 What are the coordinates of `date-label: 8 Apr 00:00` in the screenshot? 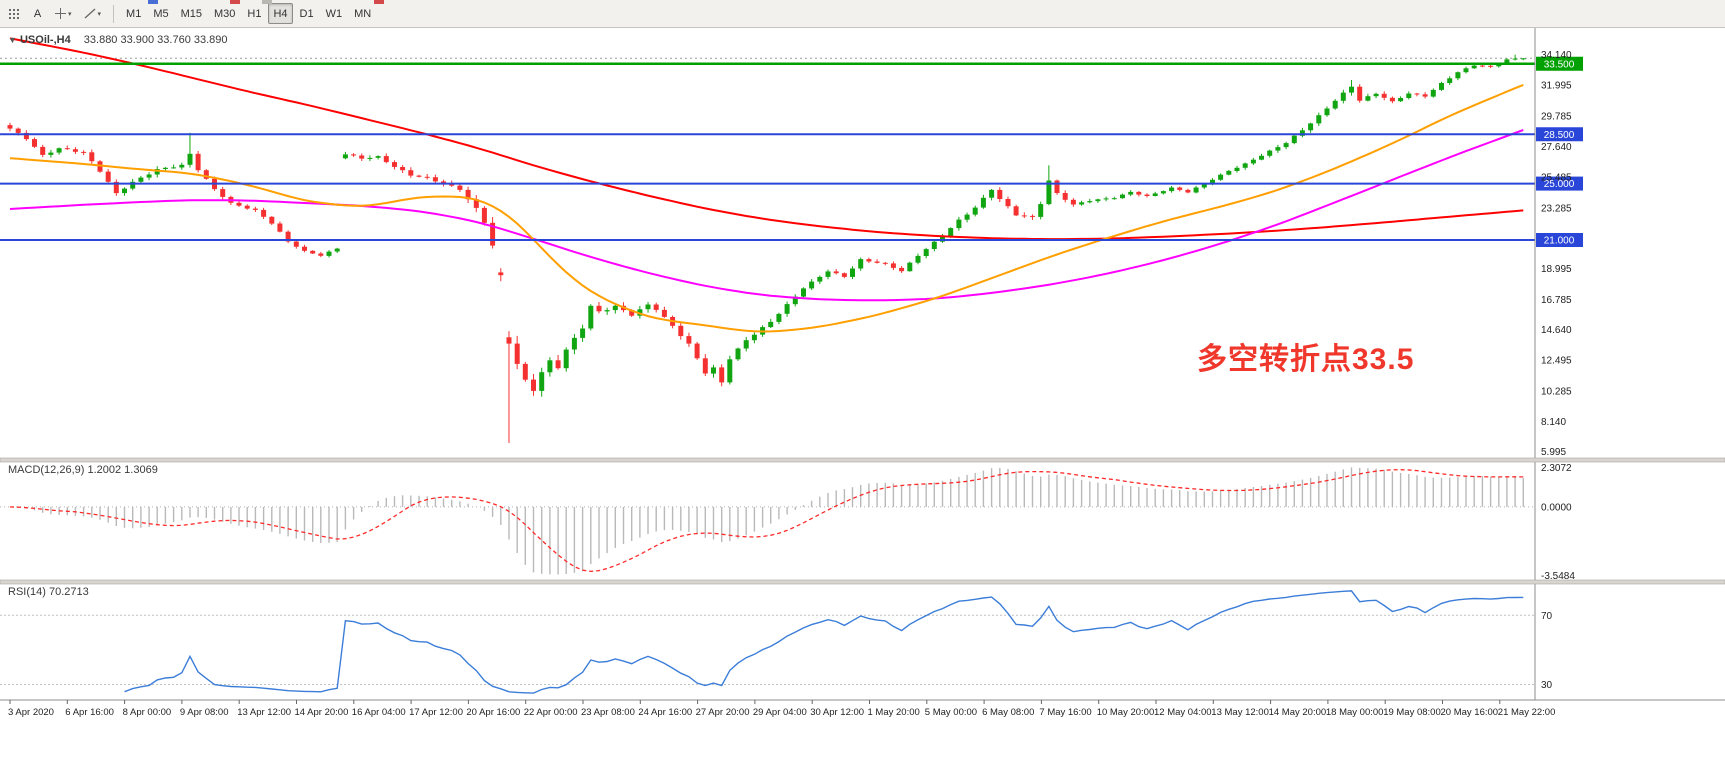 It's located at (147, 712).